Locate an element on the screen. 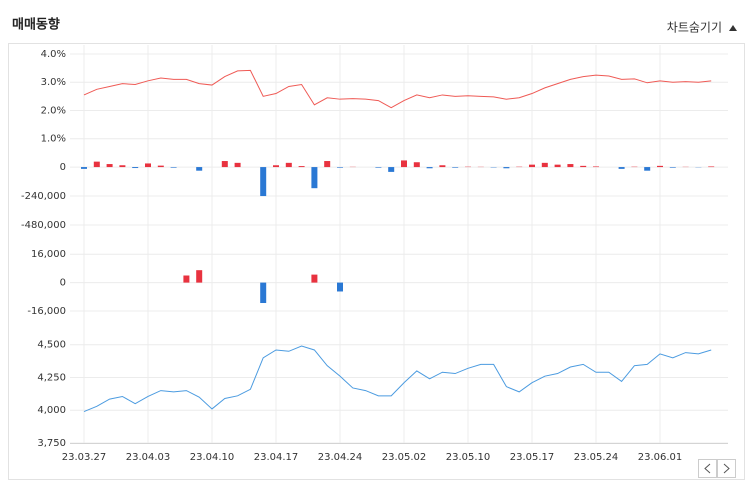 This screenshot has width=753, height=492. x-tick-label: 23.03.27 is located at coordinates (84, 457).